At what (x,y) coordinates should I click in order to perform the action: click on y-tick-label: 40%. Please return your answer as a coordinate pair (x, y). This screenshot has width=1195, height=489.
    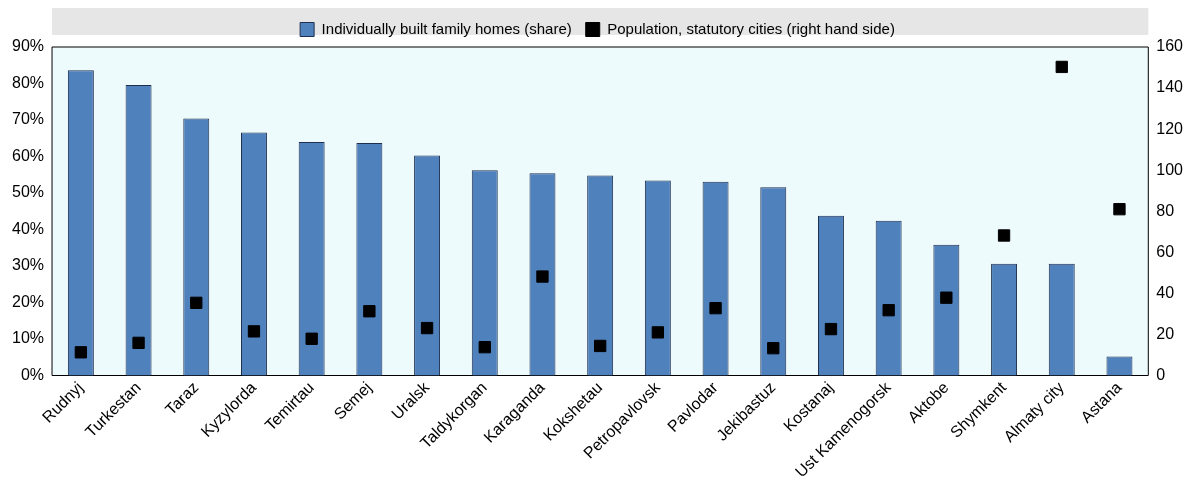
    Looking at the image, I should click on (28, 228).